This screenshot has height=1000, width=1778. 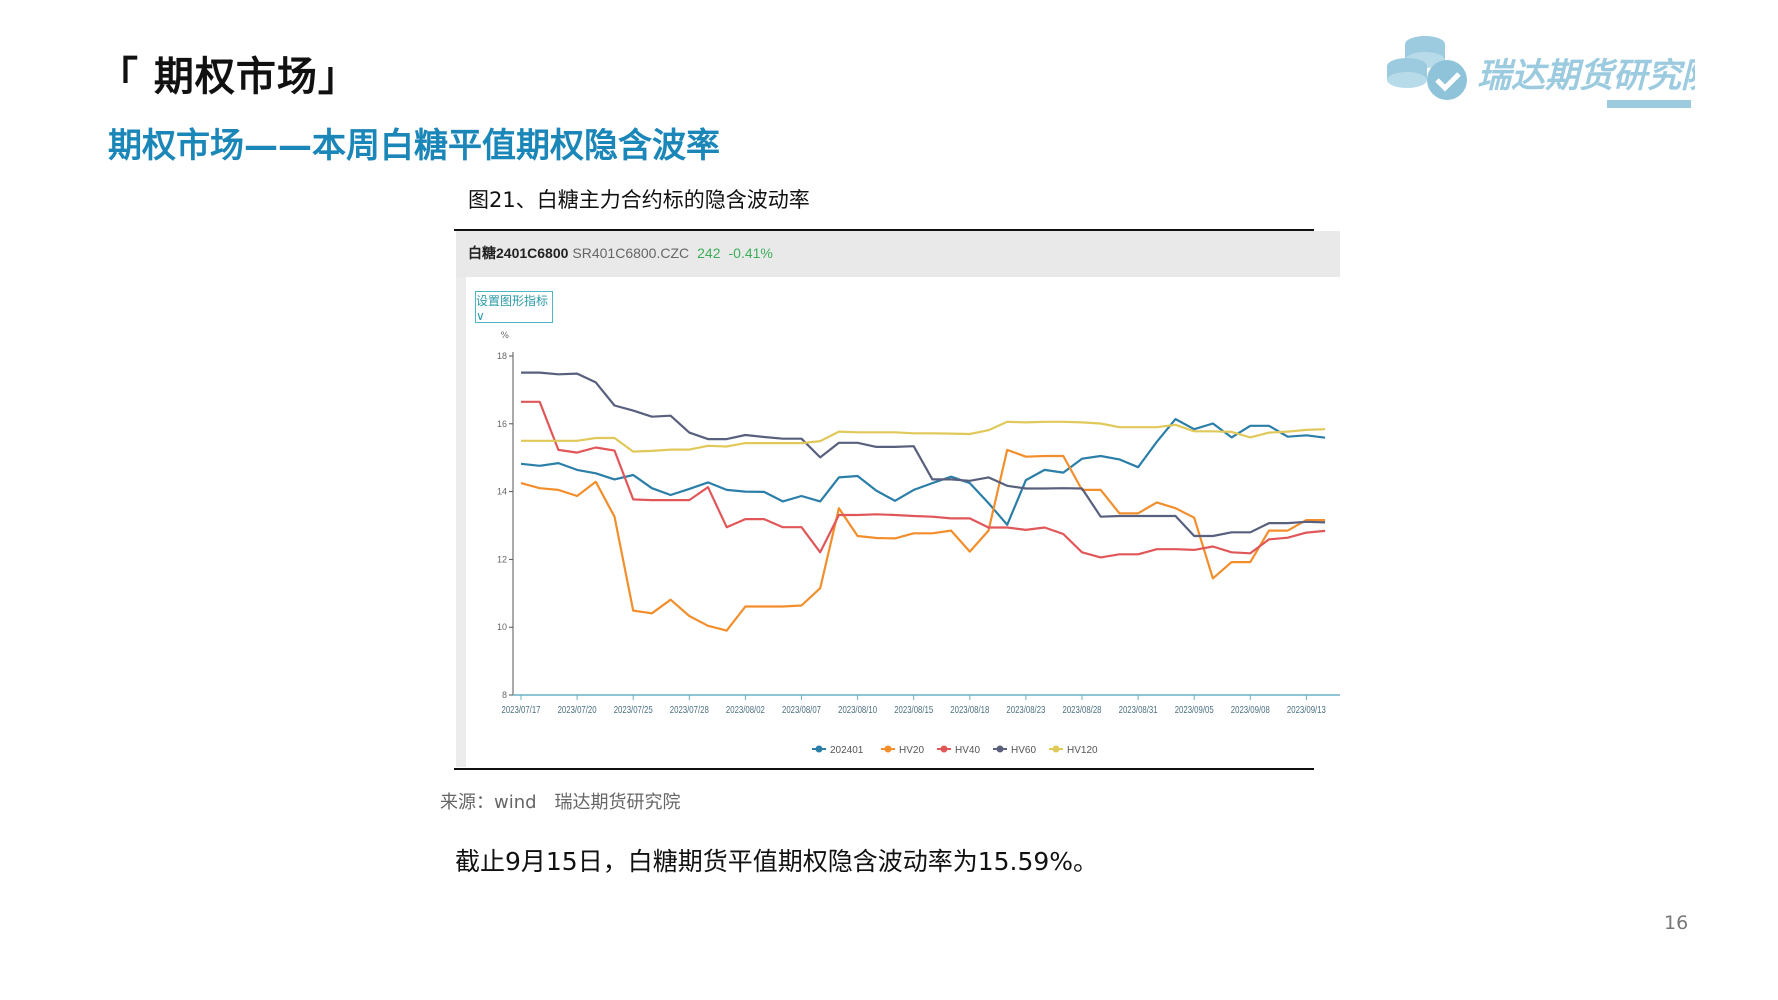 What do you see at coordinates (521, 709) in the screenshot?
I see `x-tick-label: 2023/07/17` at bounding box center [521, 709].